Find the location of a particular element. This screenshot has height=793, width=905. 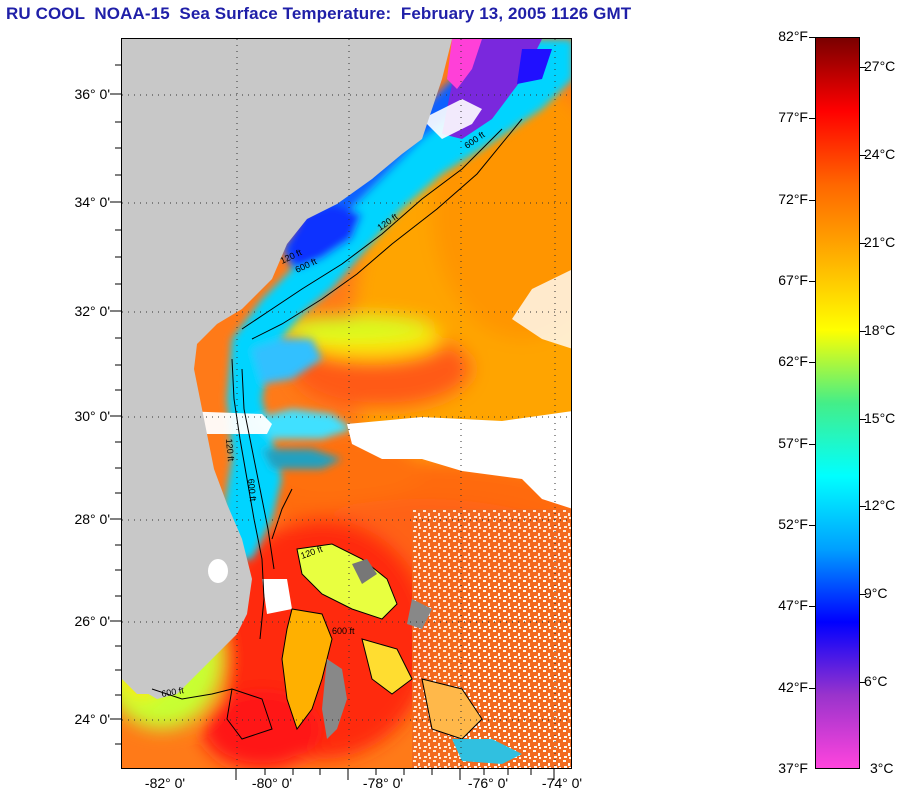

lat-label: 36° 0' is located at coordinates (92, 94).